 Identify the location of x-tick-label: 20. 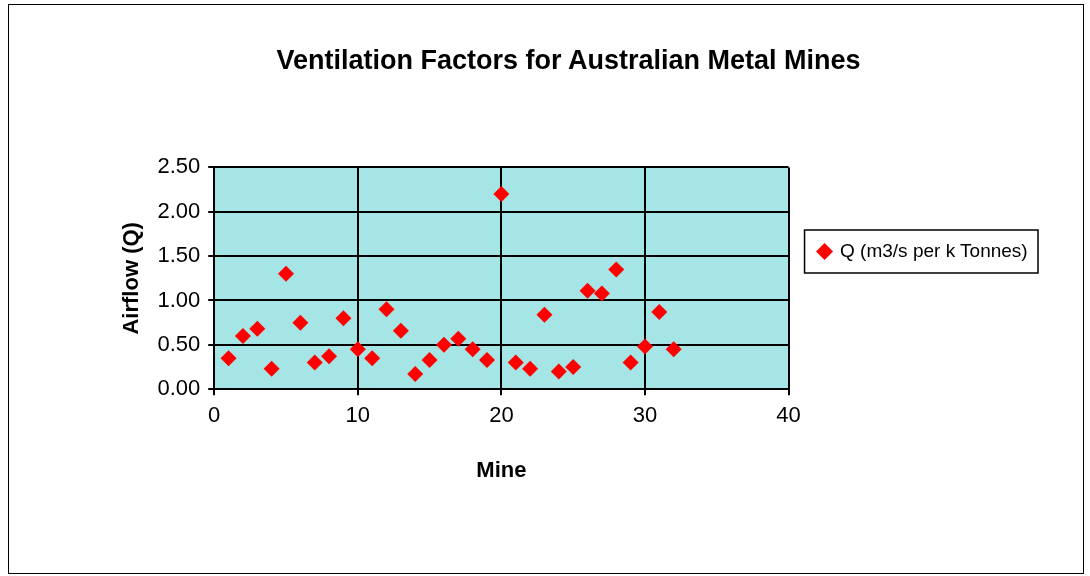
(501, 415).